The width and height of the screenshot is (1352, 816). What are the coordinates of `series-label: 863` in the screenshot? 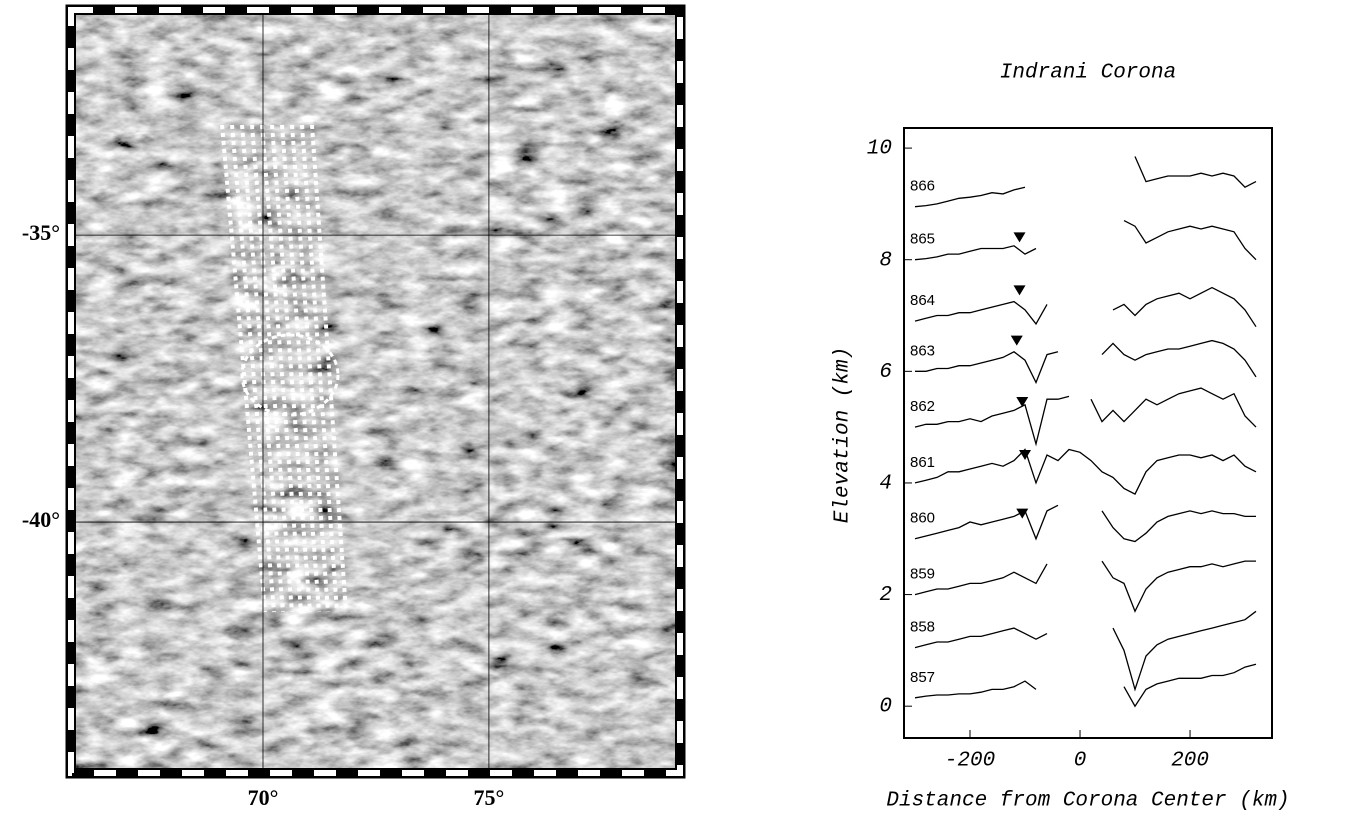 It's located at (922, 350).